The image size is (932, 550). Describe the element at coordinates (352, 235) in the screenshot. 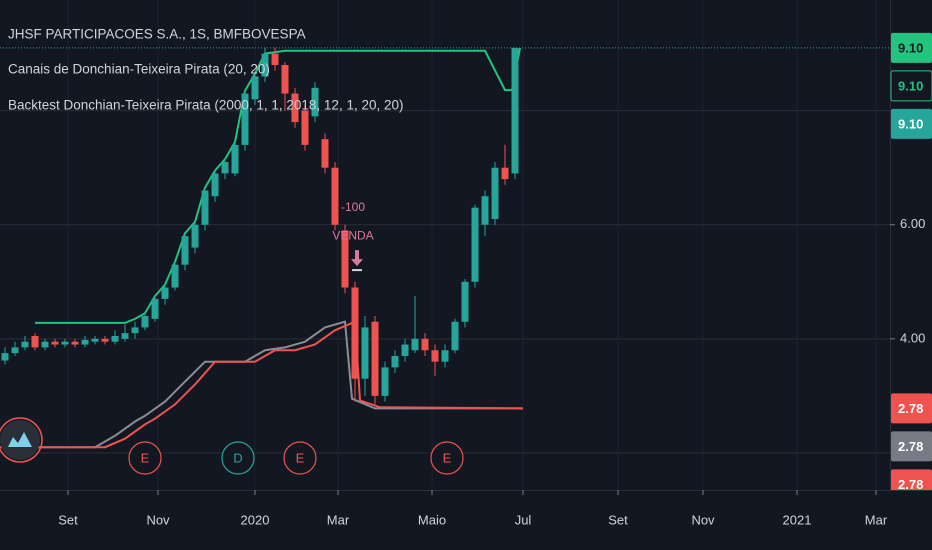

I see `annotation: VENDA` at that location.